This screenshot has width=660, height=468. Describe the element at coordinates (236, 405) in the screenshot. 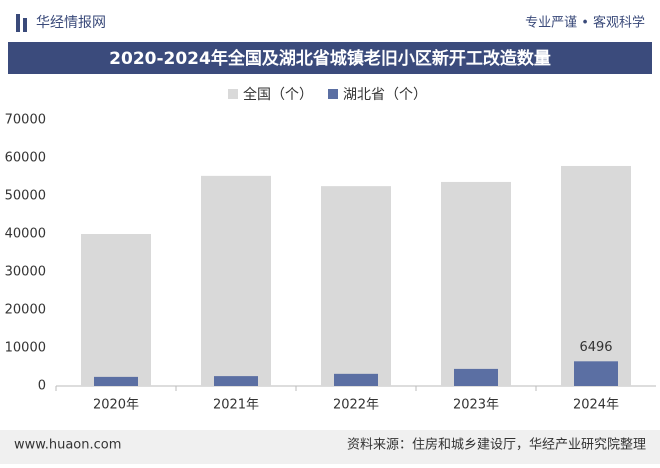

I see `x-tick-label: 2021年` at that location.